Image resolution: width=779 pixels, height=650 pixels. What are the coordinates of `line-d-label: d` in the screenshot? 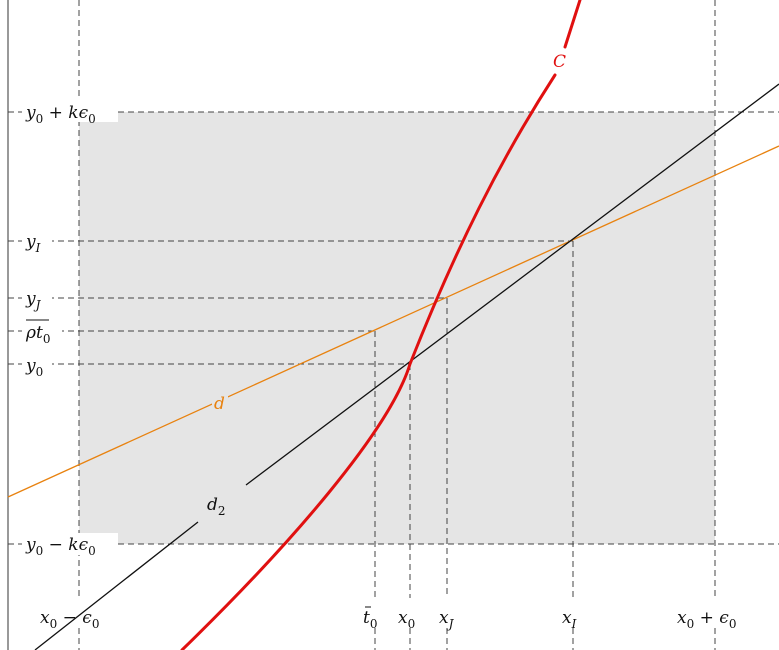 It's located at (219, 404).